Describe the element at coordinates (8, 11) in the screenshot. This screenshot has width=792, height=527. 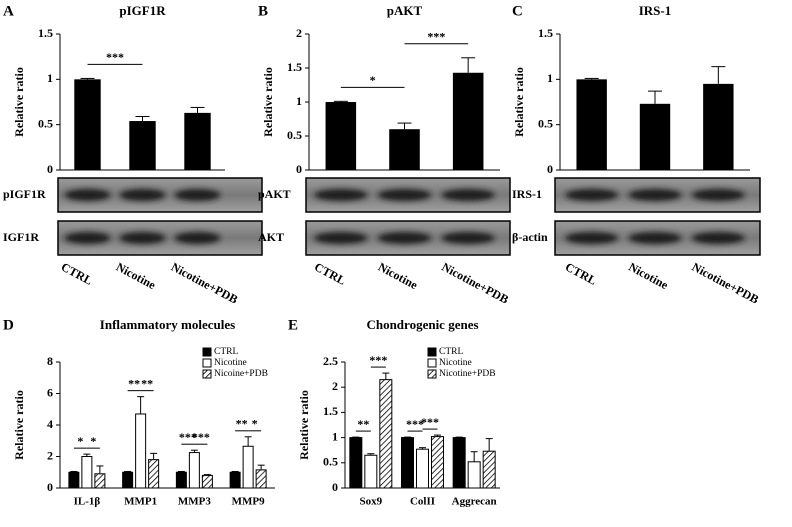
I see `panel-letter: A` at that location.